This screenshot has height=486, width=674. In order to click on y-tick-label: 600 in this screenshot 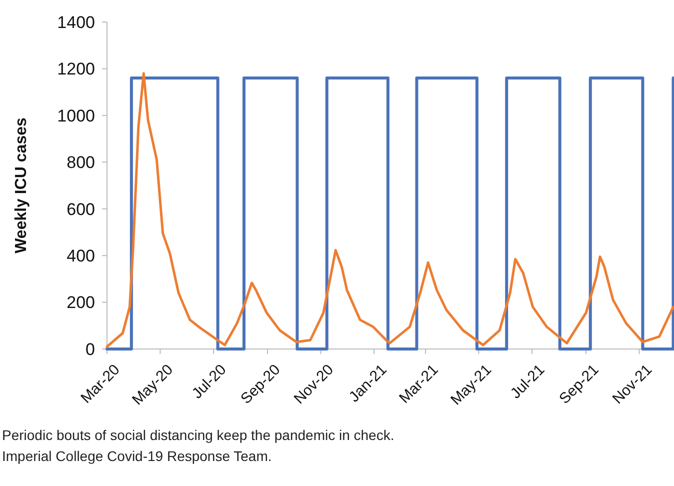, I will do `click(80, 209)`.